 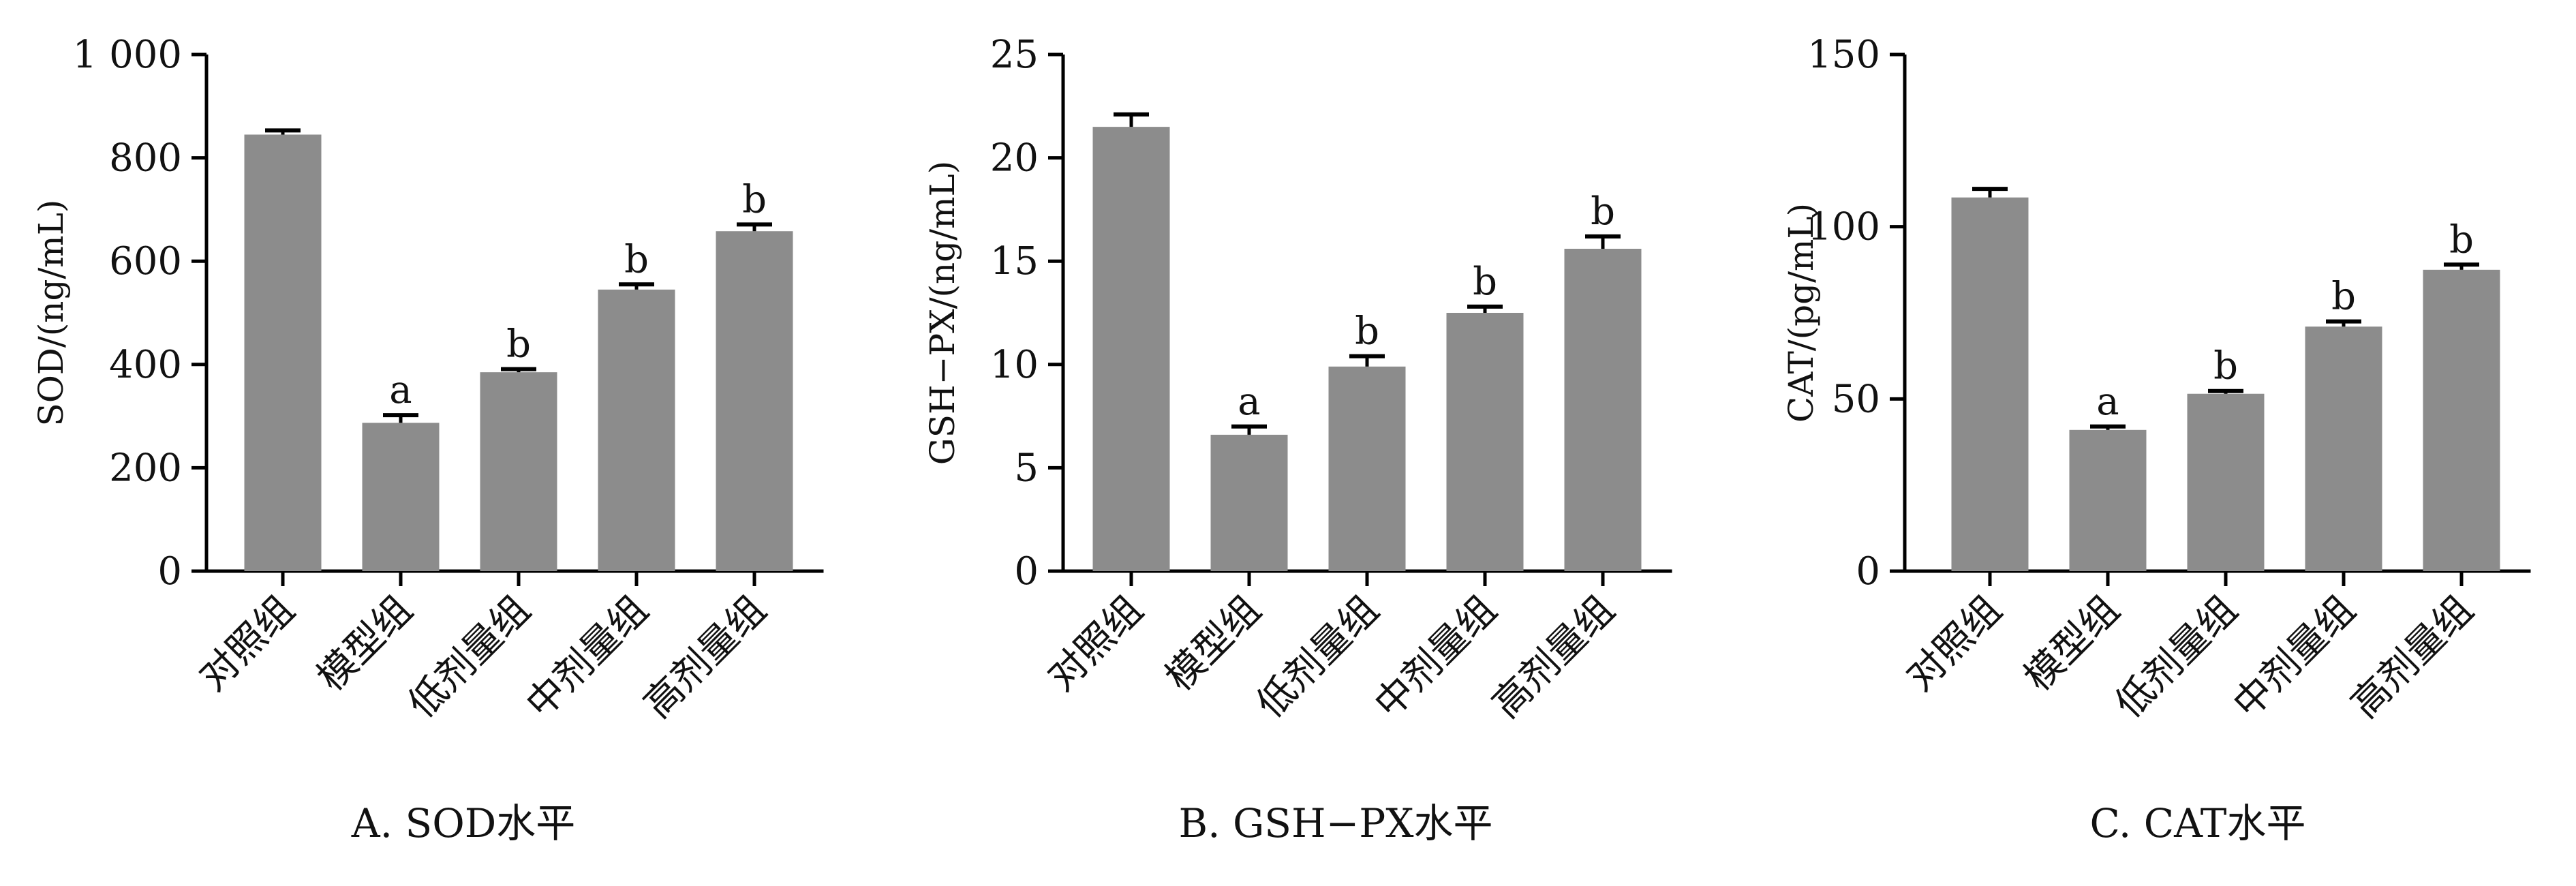 What do you see at coordinates (145, 468) in the screenshot?
I see `y-tick-label: 200` at bounding box center [145, 468].